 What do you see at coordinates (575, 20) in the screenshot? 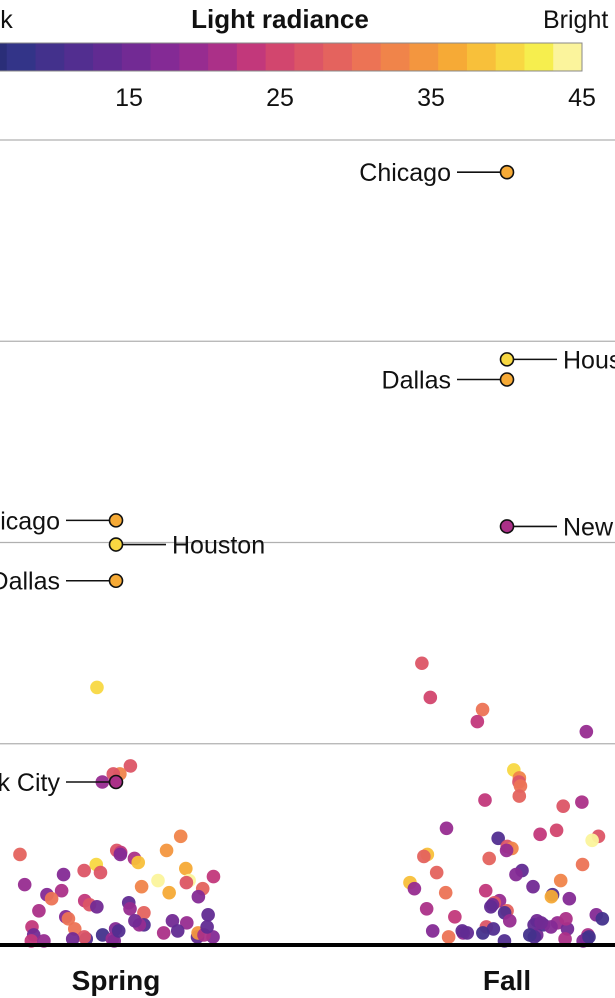
I see `legend-high-label: Bright` at bounding box center [575, 20].